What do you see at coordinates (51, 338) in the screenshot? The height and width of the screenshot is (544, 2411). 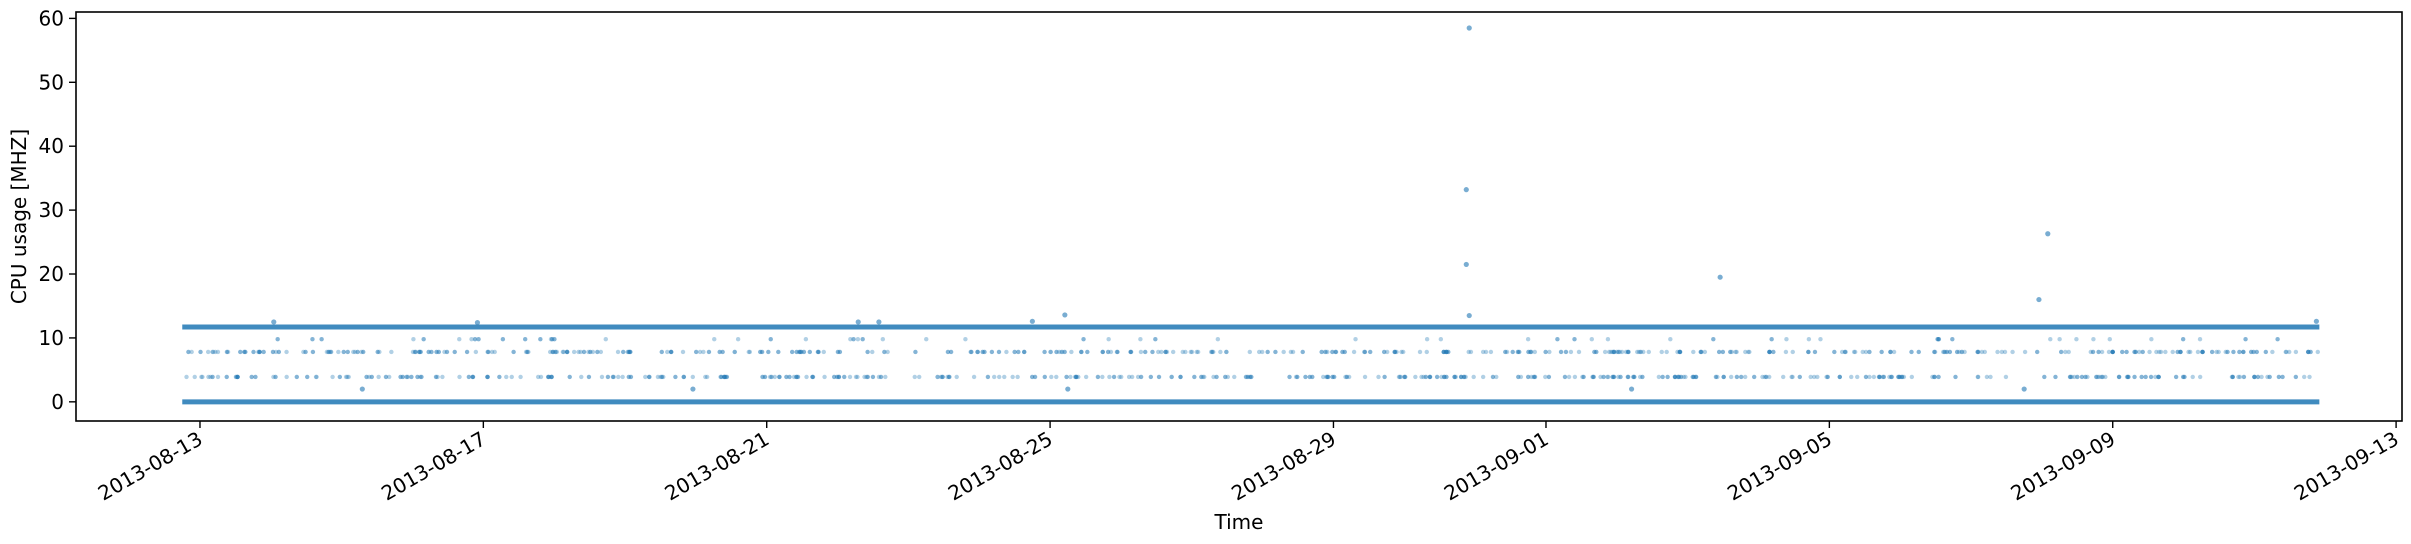 I see `y-tick-label: 10` at bounding box center [51, 338].